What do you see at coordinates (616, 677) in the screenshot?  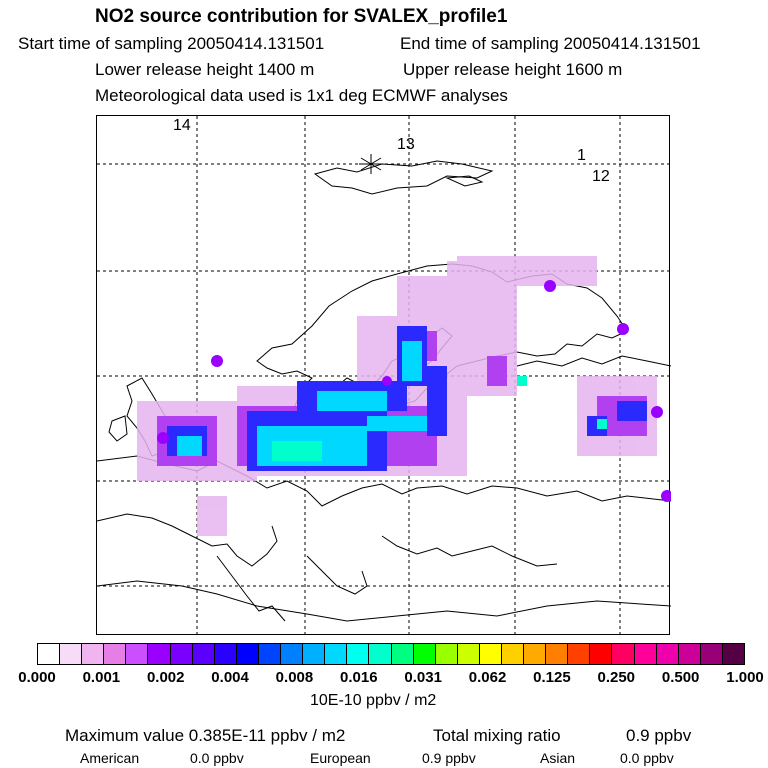 I see `colorbar-tick-label: 0.250` at bounding box center [616, 677].